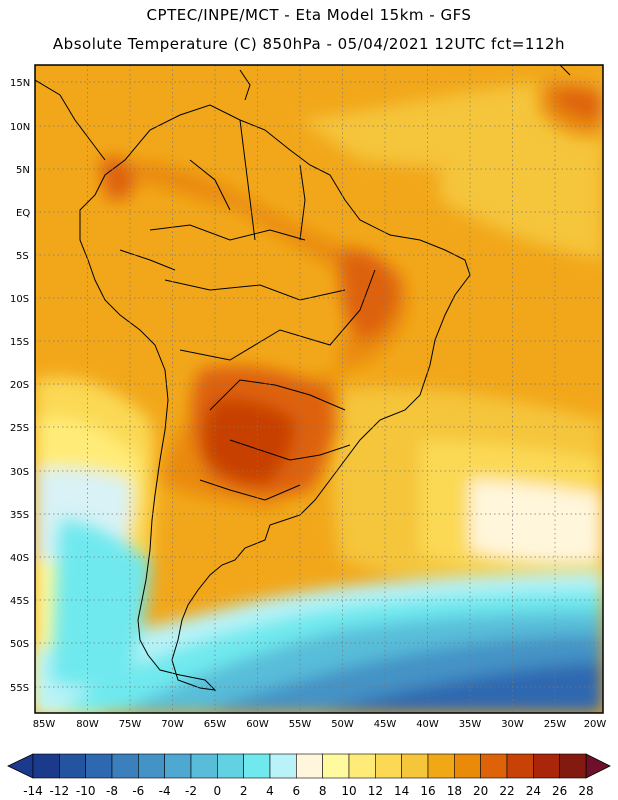 The width and height of the screenshot is (618, 800). I want to click on colorbar-label: 10, so click(348, 791).